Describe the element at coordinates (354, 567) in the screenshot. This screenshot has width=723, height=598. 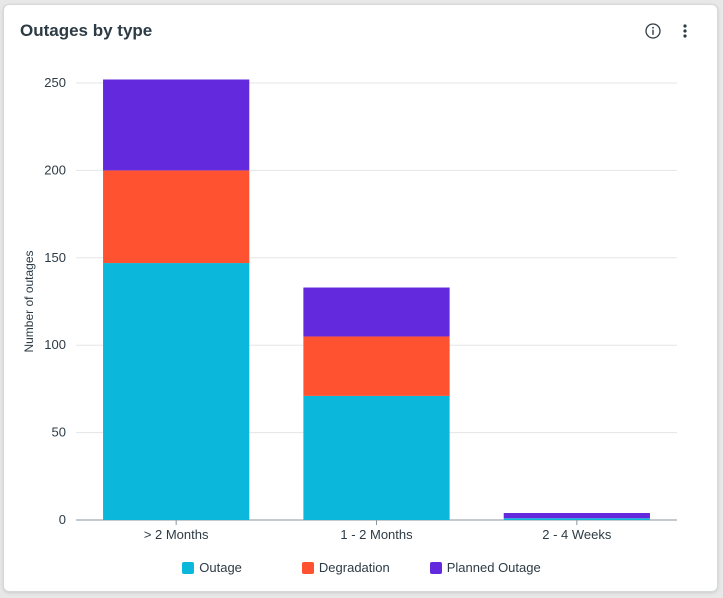
I see `legend-label: Degradation` at that location.